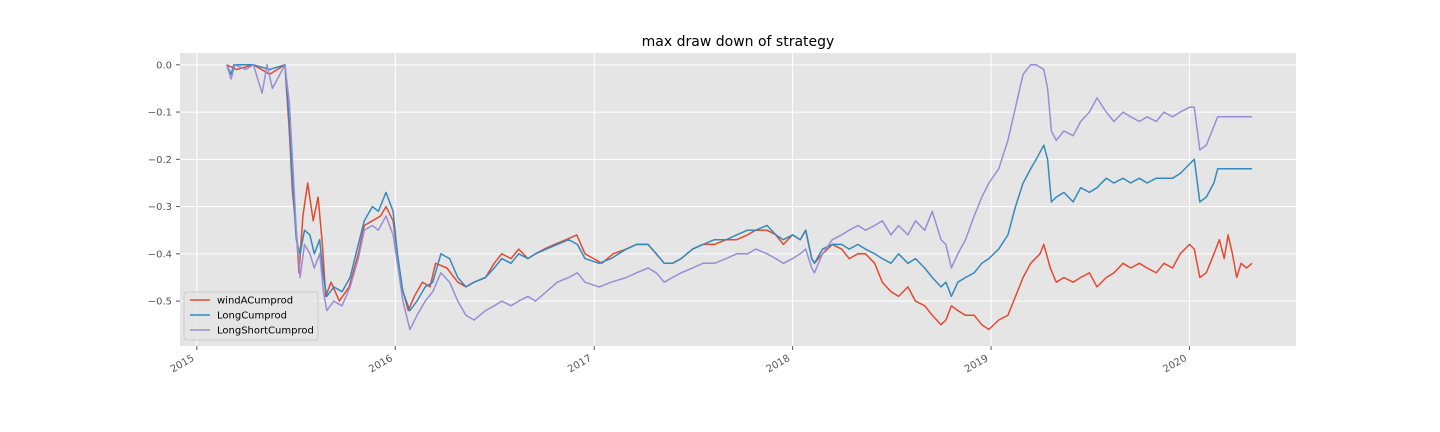  Describe the element at coordinates (160, 113) in the screenshot. I see `y-tick-label: −0.1` at that location.